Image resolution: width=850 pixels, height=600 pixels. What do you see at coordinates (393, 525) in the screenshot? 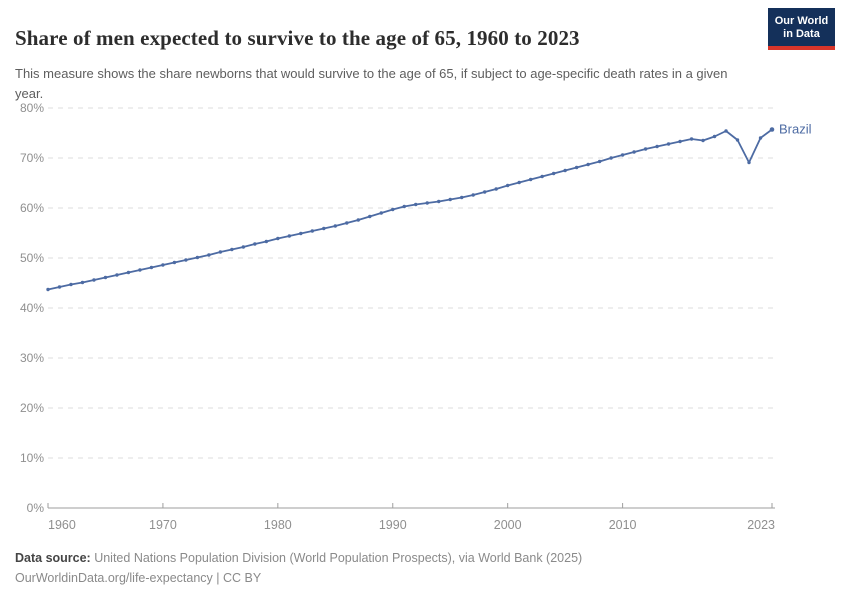
I see `x-axis-label: 1990` at bounding box center [393, 525].